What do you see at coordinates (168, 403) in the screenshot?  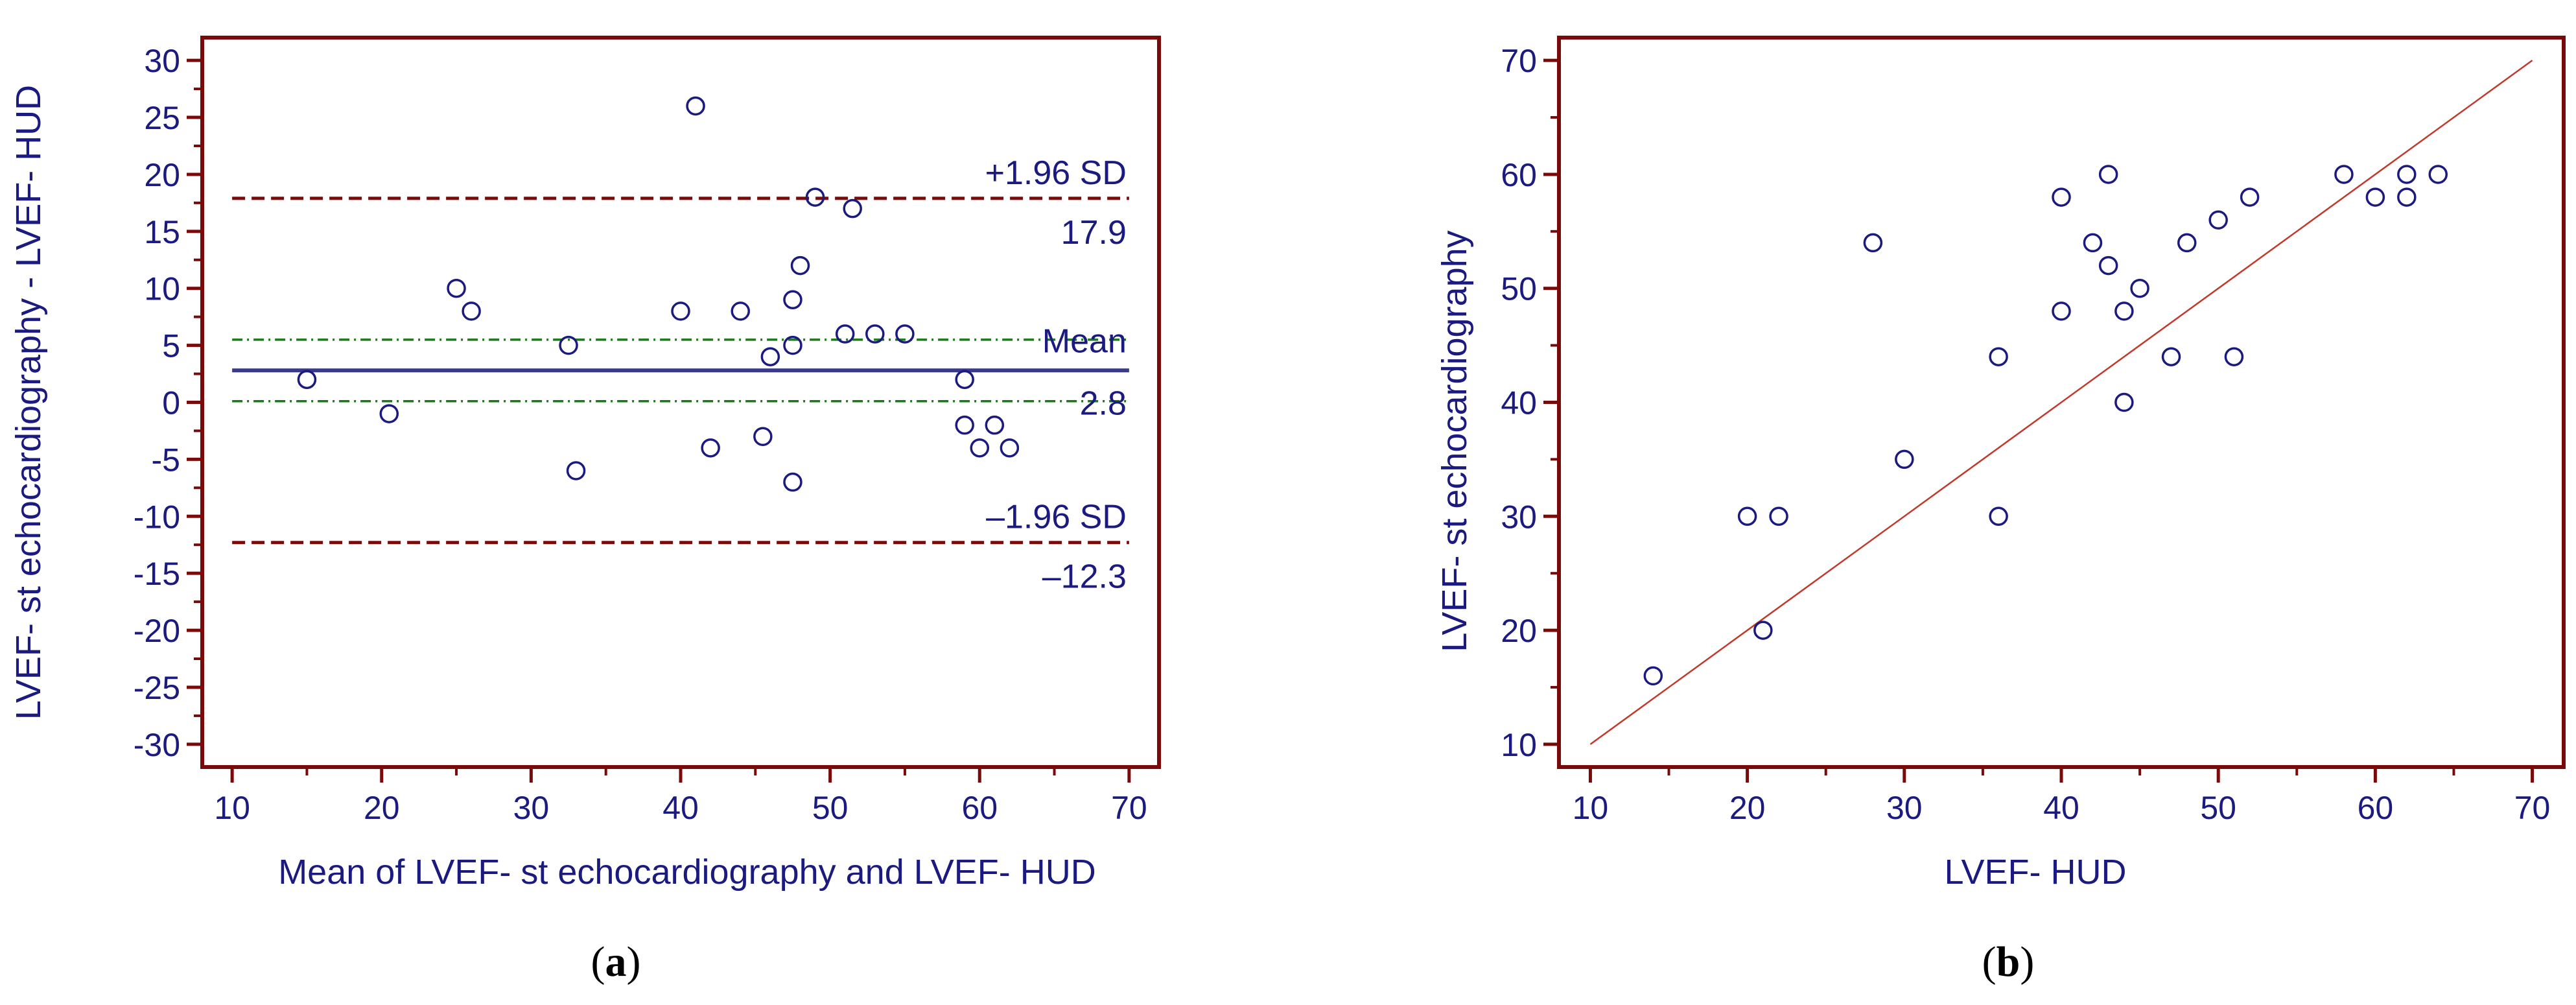 I see `a-y-axis: 30 25 20 15 10 5 0 -5 -10 -15 -20 -25 -30` at bounding box center [168, 403].